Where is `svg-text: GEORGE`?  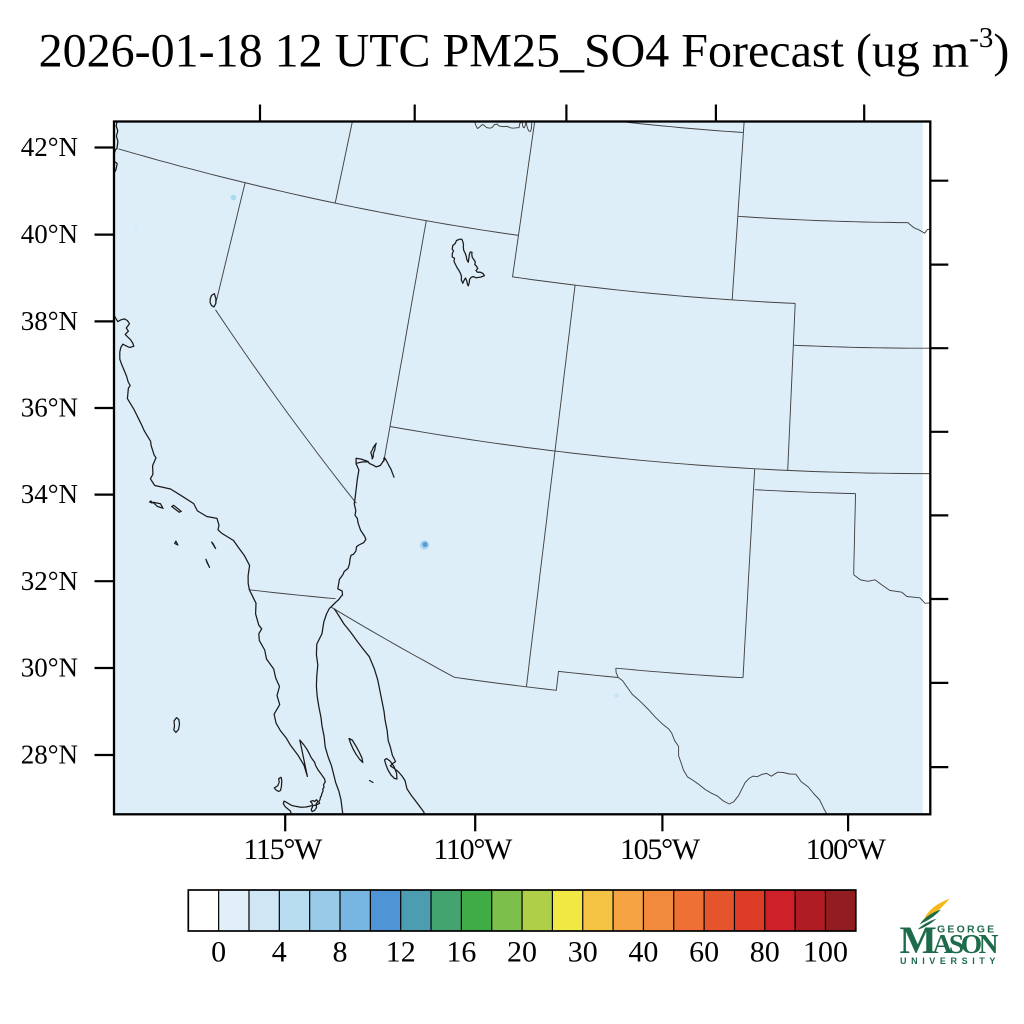 svg-text: GEORGE is located at coordinates (966, 930).